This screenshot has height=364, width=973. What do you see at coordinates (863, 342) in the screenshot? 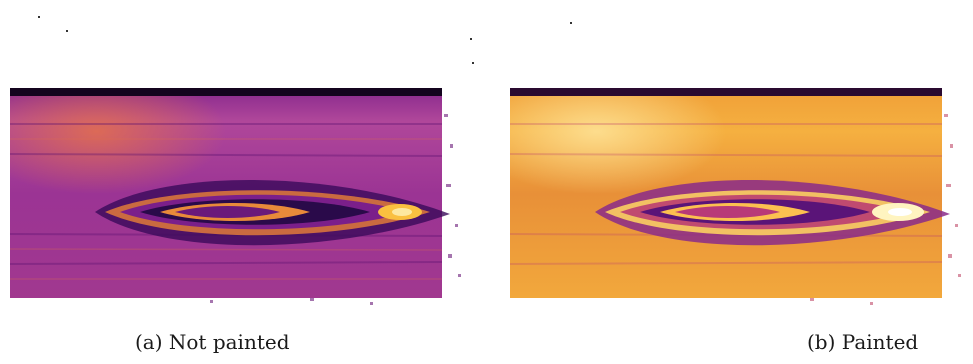
I see `caption-b: (b) Painted` at bounding box center [863, 342].